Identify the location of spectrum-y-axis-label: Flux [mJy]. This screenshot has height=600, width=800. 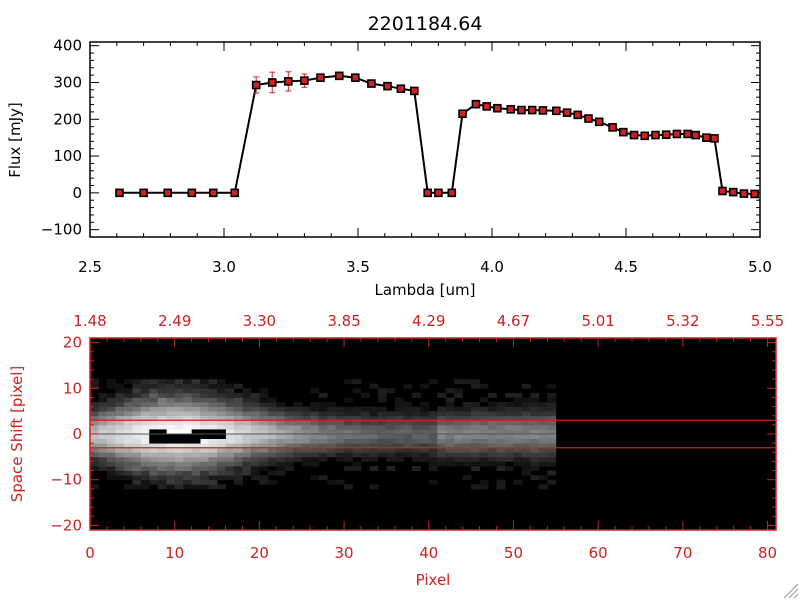
(15, 140).